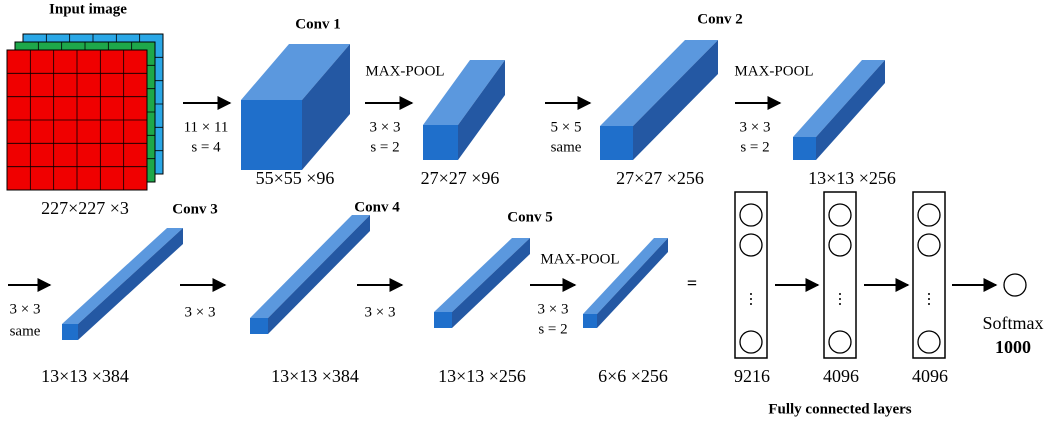  I want to click on layer-label: Conv 4, so click(377, 207).